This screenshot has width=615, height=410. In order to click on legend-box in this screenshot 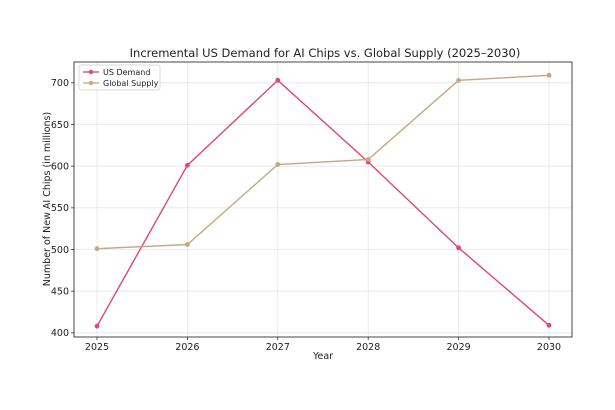, I will do `click(119, 77)`.